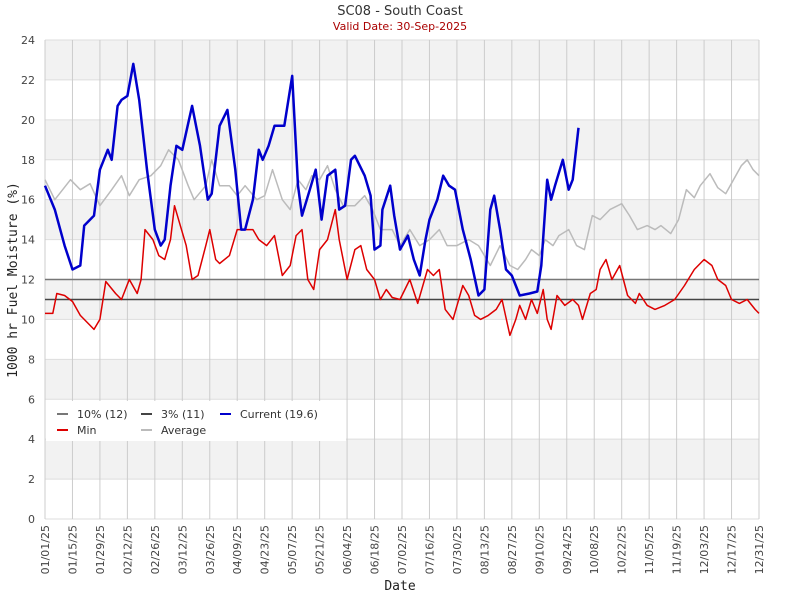  Describe the element at coordinates (28, 280) in the screenshot. I see `y-tick-label: 12` at that location.